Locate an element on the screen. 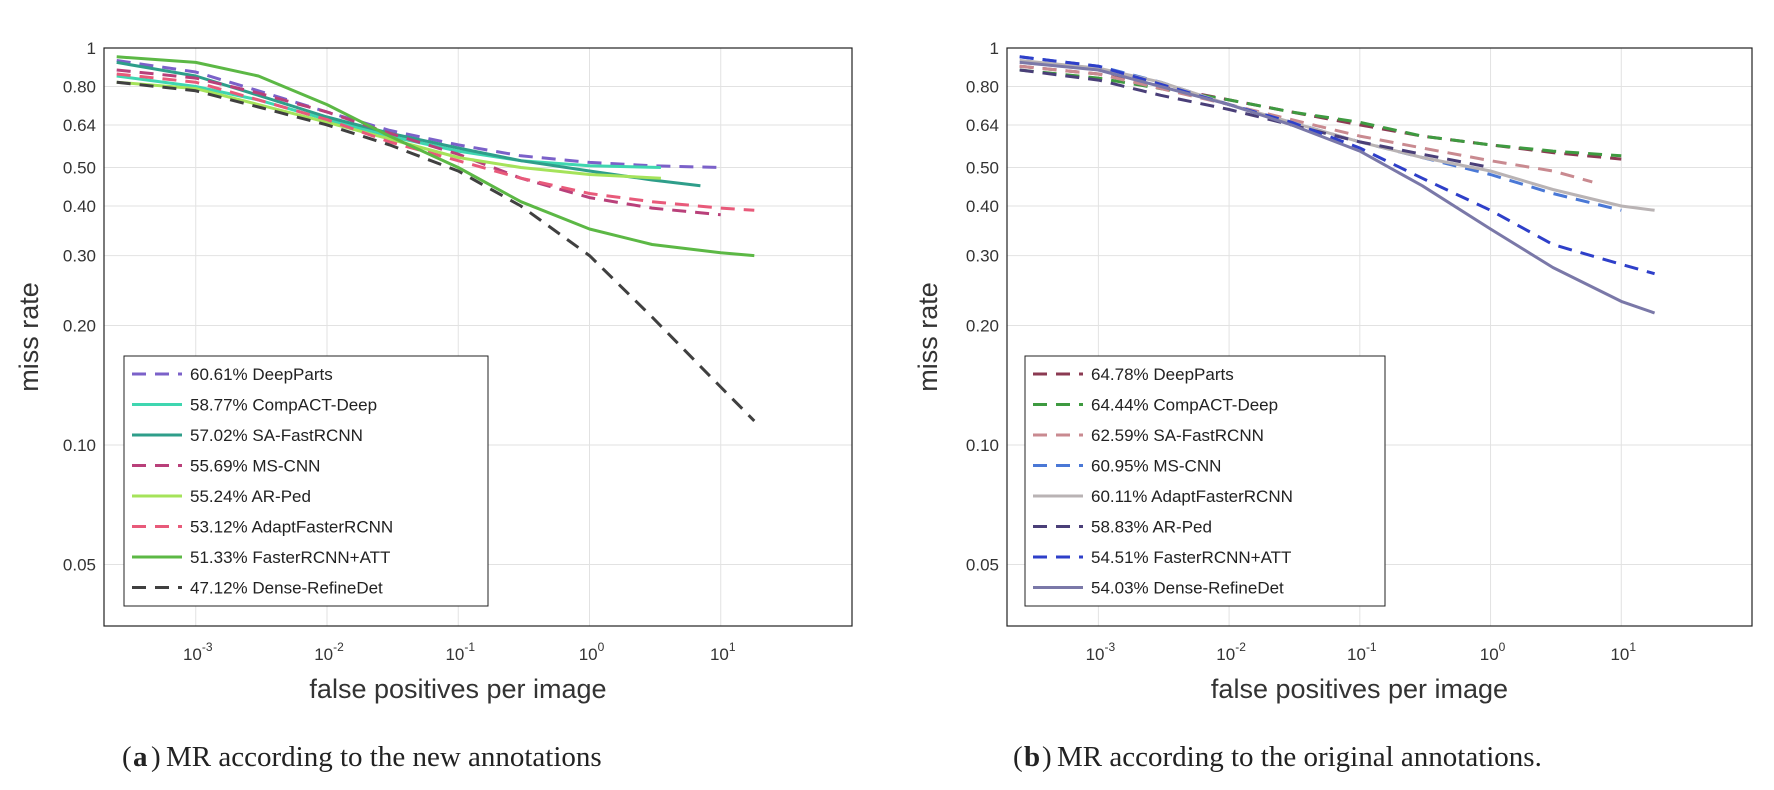  chart-a-y-axis-title: miss rate is located at coordinates (29, 337).